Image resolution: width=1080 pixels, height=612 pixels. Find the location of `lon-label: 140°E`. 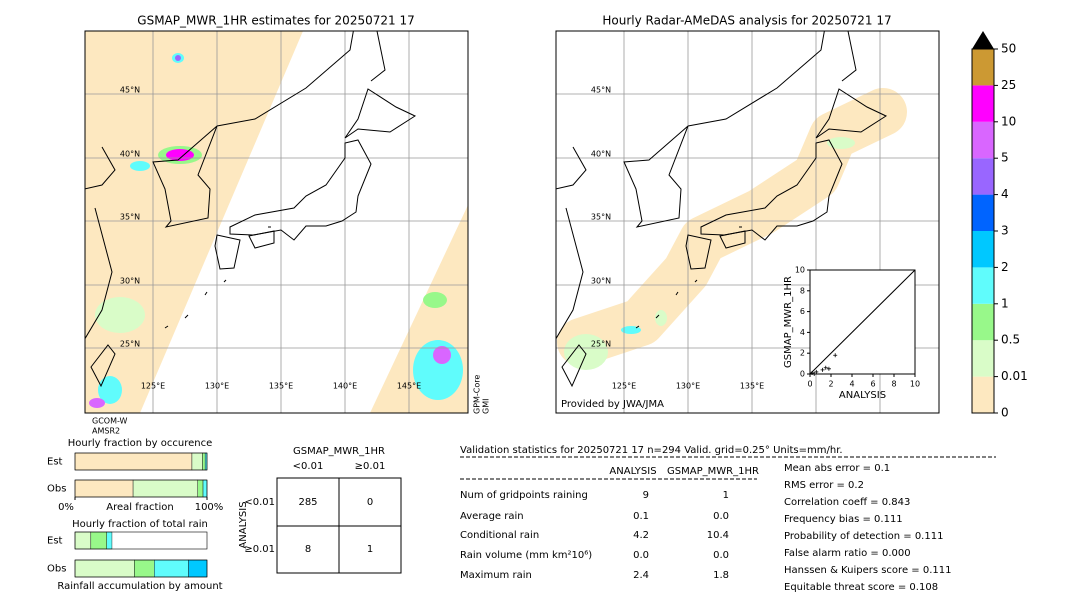

lon-label: 140°E is located at coordinates (345, 386).